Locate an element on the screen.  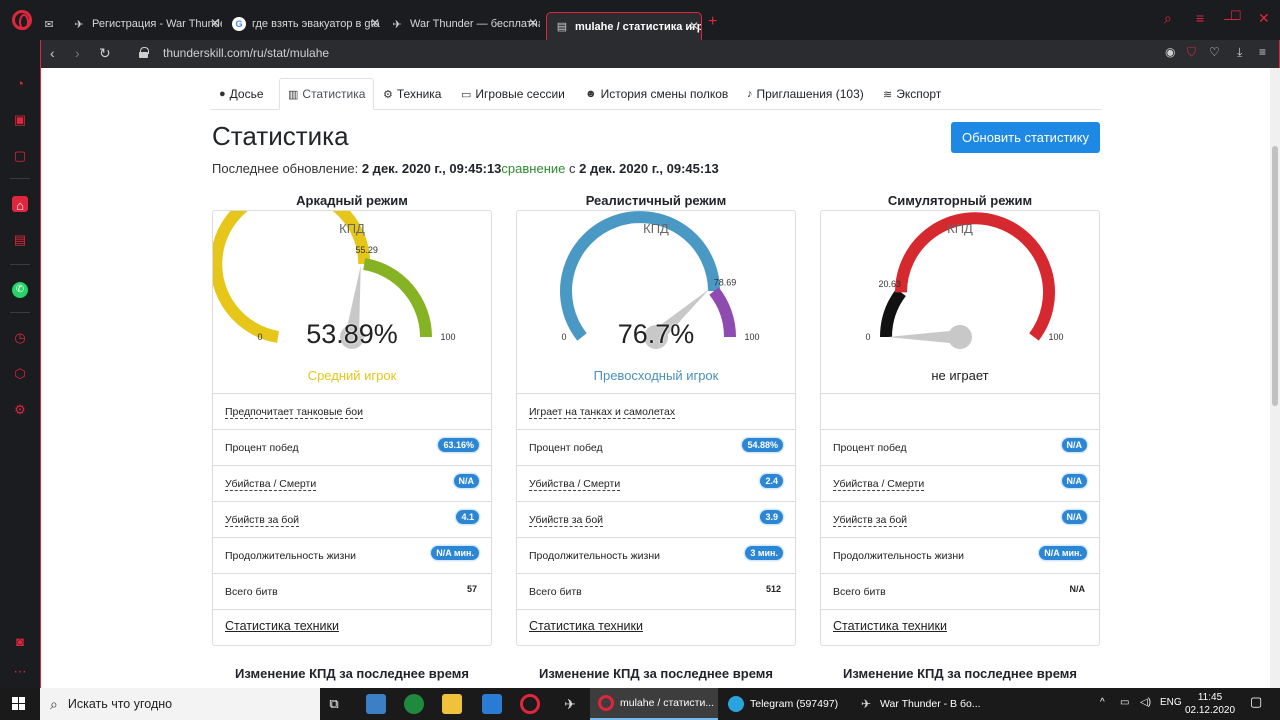
clock: 11:45 02.12.2020 is located at coordinates (1210, 704).